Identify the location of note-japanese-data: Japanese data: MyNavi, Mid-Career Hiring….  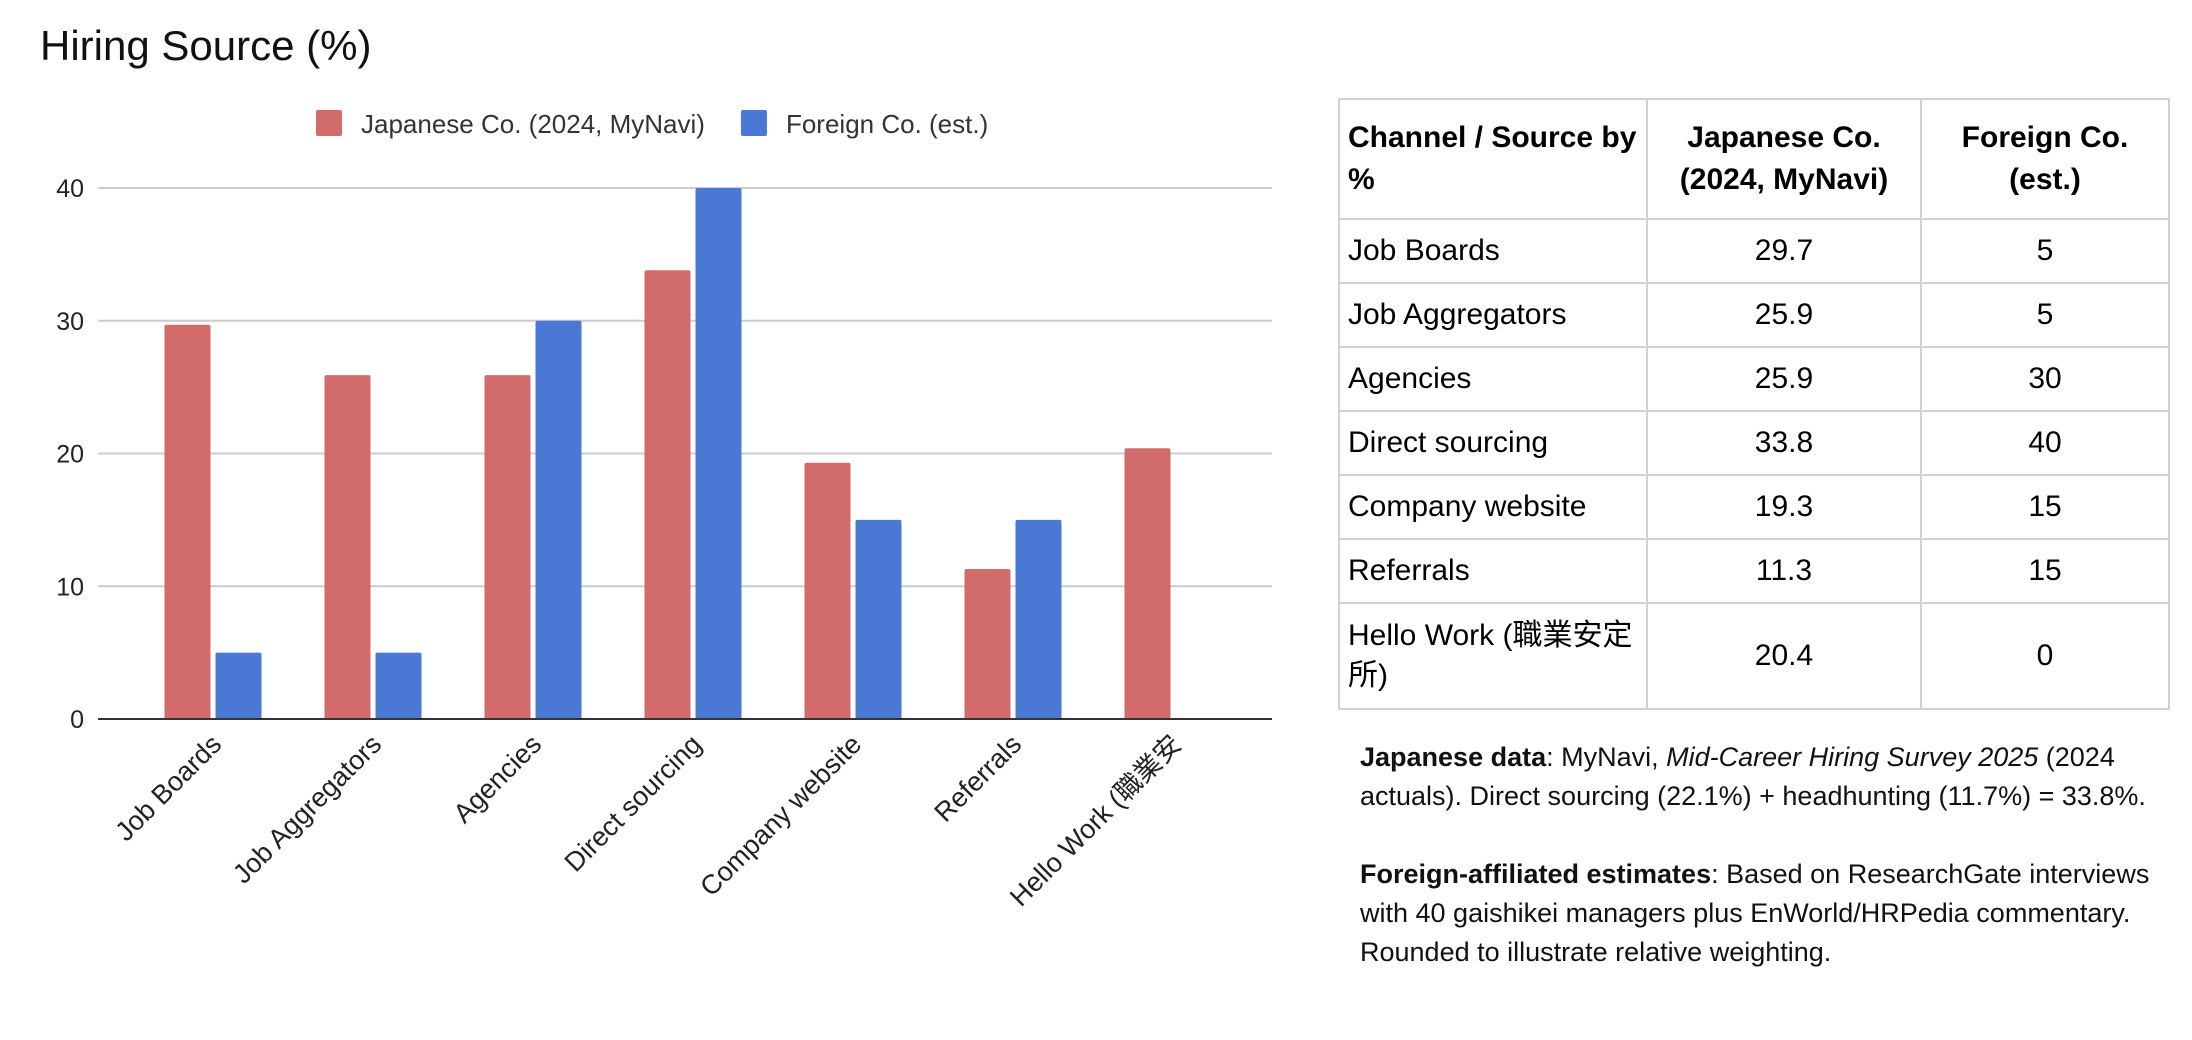
(1760, 777).